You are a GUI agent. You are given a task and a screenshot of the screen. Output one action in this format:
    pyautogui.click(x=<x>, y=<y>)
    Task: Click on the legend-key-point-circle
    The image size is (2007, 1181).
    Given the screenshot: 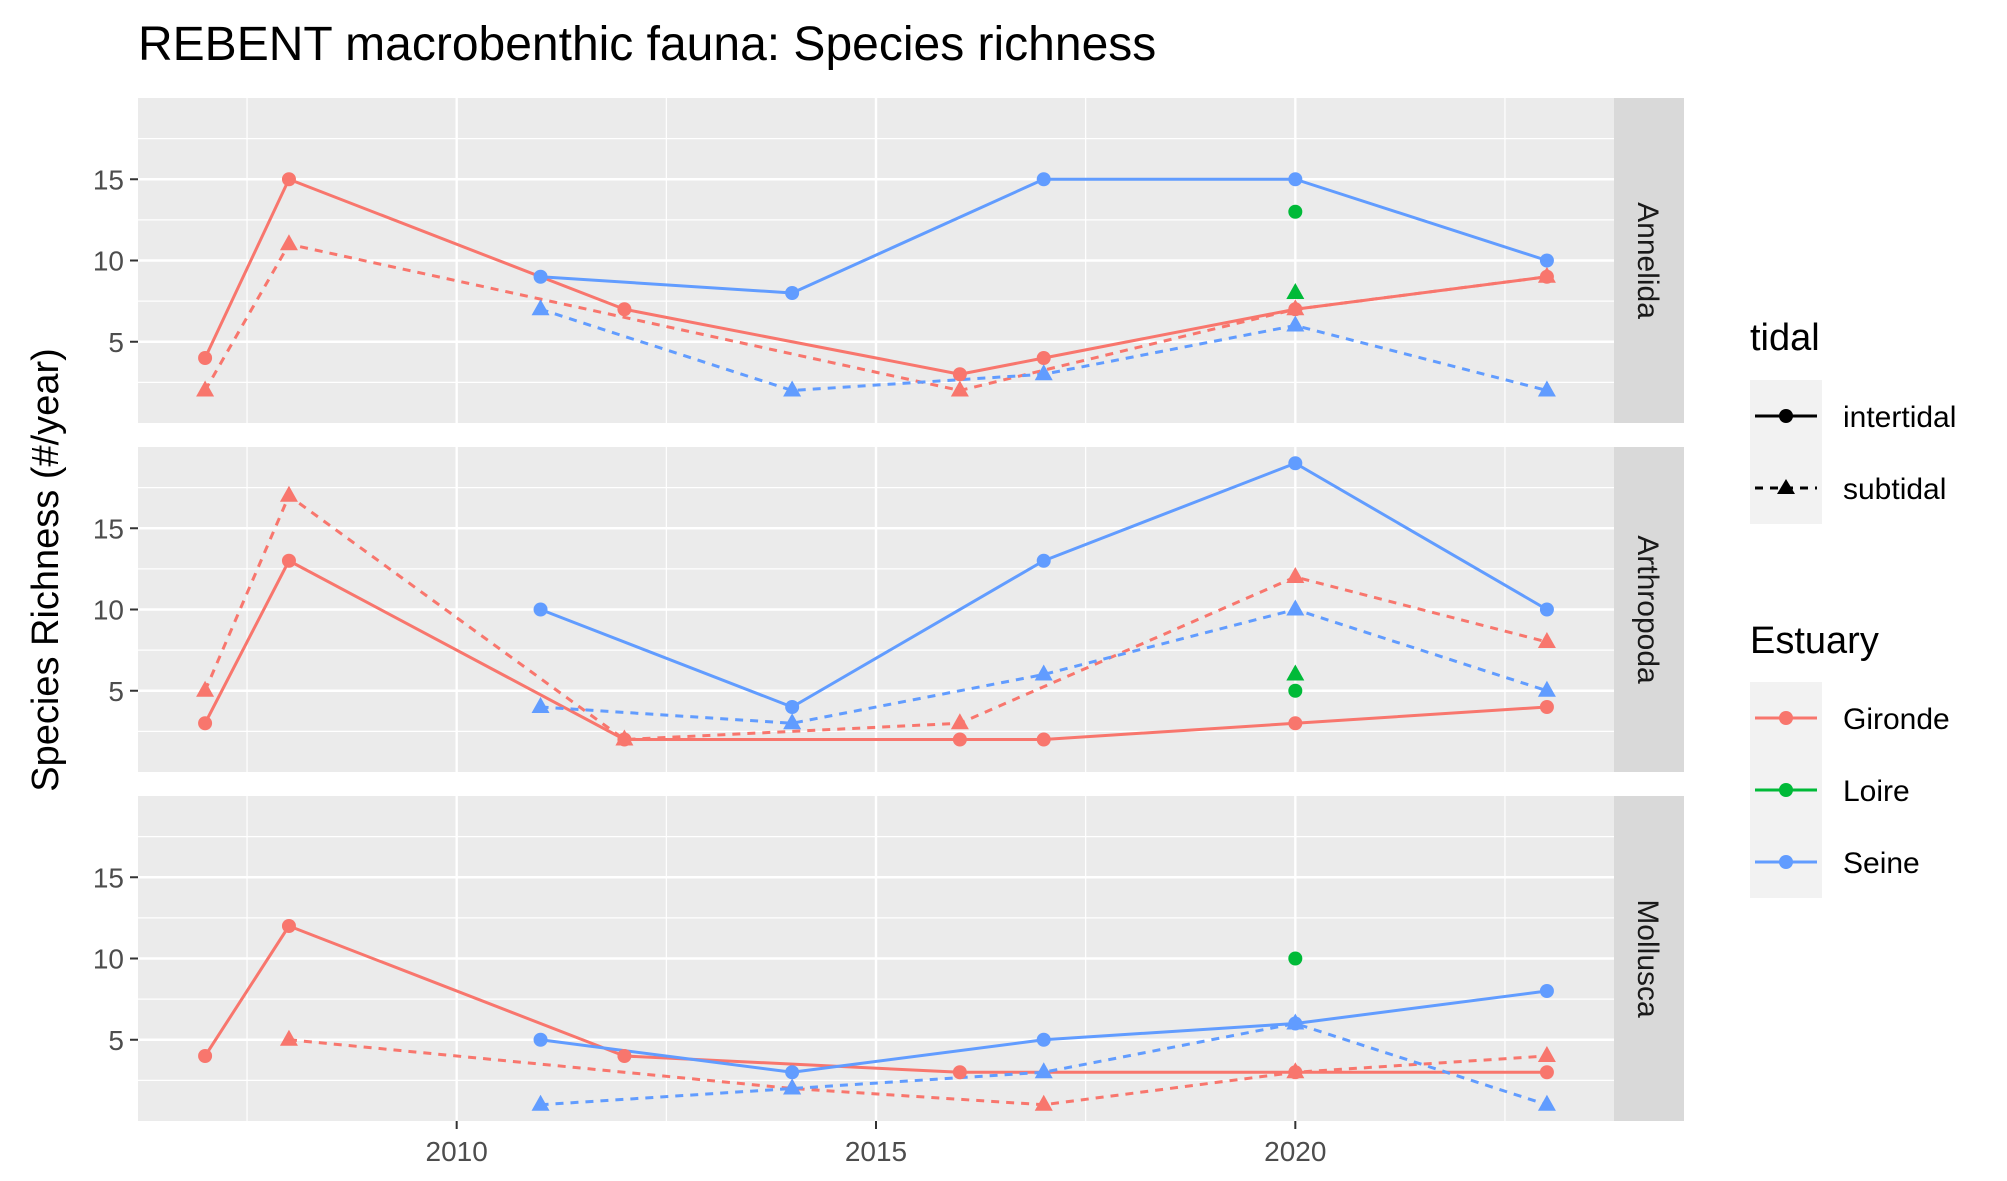 What is the action you would take?
    pyautogui.click(x=1786, y=416)
    